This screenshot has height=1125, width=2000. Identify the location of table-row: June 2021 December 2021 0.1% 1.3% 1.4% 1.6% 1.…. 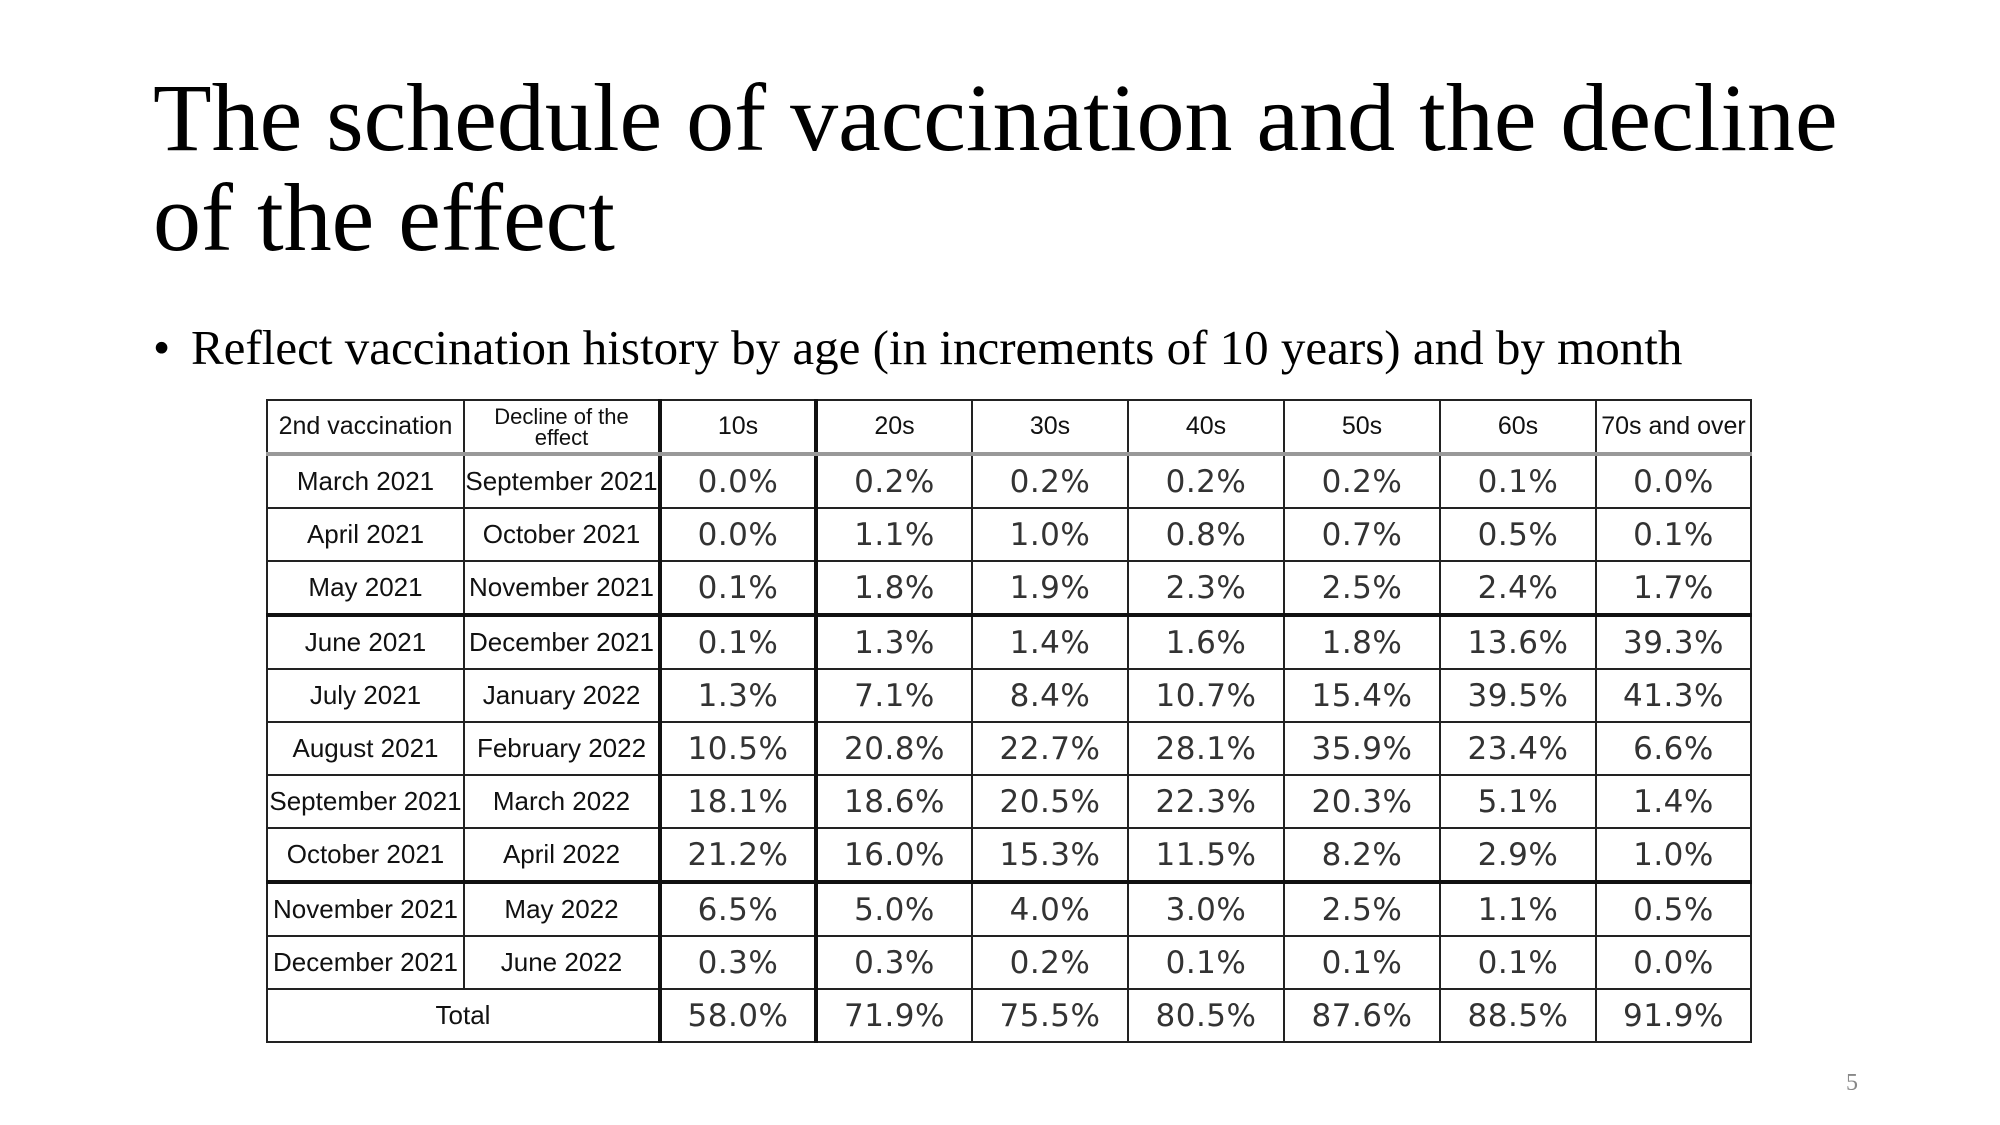
(1009, 641).